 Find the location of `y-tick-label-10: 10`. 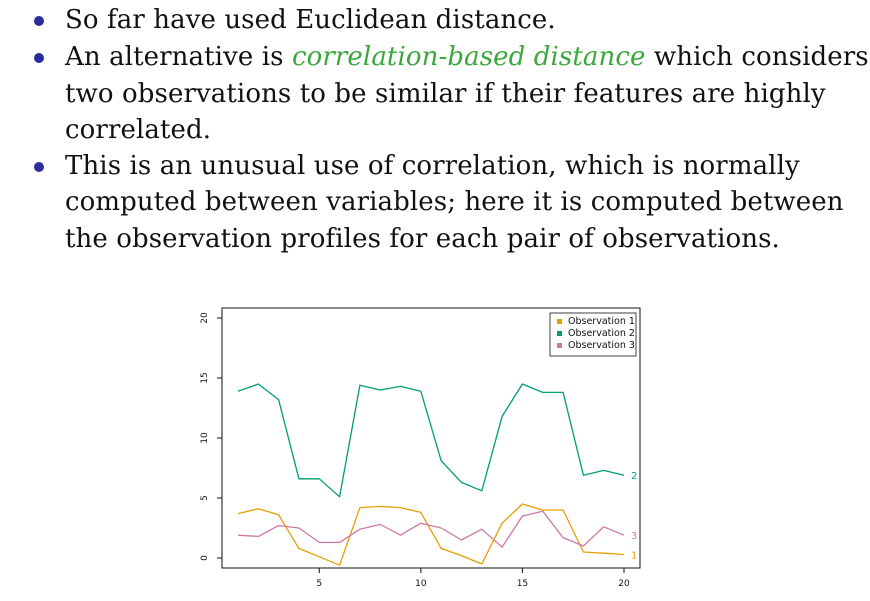

y-tick-label-10: 10 is located at coordinates (205, 438).